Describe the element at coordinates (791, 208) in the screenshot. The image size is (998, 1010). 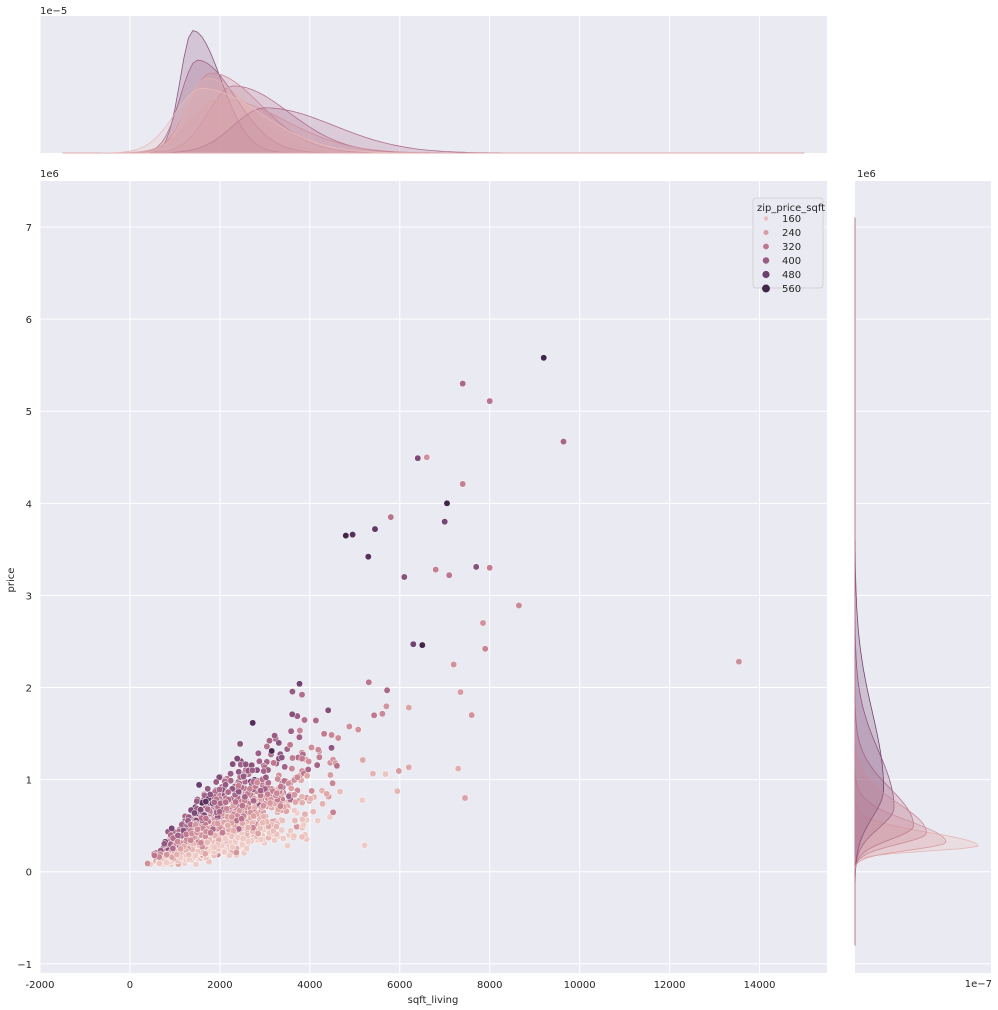
I see `legend-title: zip_price_sqft` at that location.